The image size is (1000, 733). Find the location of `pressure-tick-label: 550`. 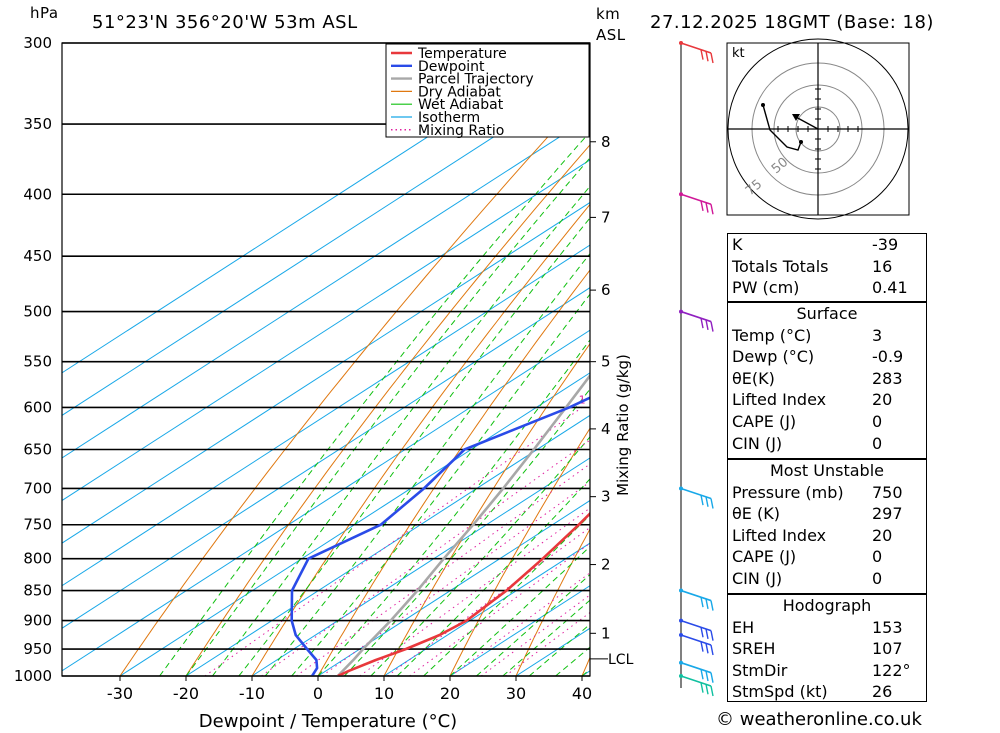

pressure-tick-label: 550 is located at coordinates (37, 362).